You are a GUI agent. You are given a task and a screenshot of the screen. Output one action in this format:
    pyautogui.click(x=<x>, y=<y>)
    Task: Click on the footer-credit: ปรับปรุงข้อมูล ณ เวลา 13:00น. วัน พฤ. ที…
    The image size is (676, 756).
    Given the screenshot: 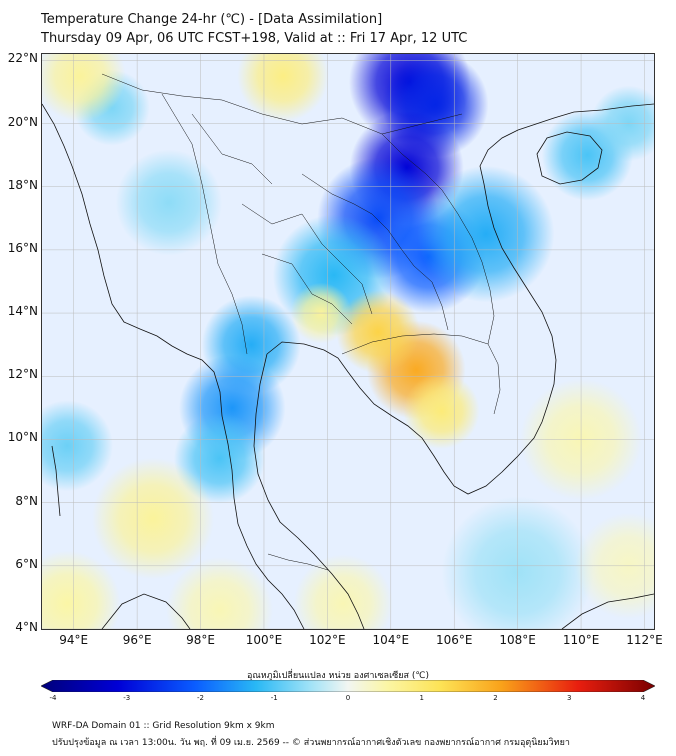 What is the action you would take?
    pyautogui.click(x=311, y=743)
    